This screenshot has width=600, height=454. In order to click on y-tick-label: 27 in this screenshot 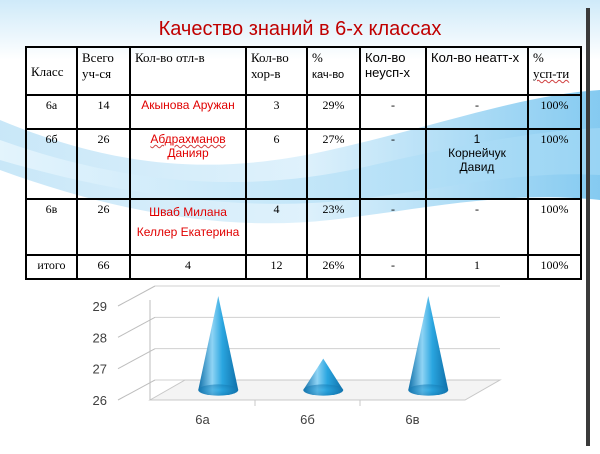, I will do `click(100, 369)`.